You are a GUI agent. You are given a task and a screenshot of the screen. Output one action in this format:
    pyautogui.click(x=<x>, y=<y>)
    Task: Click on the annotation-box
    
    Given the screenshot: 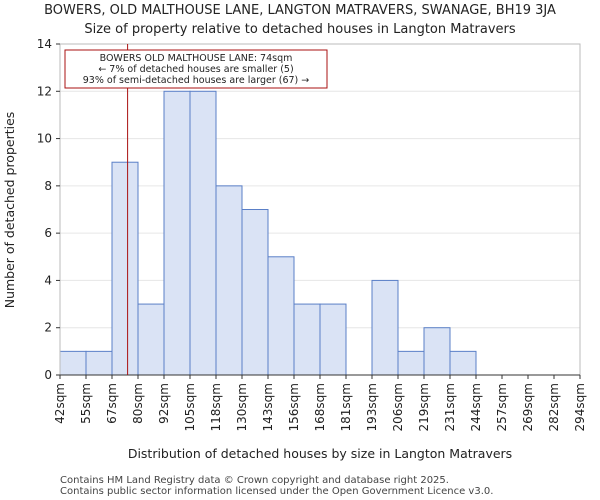 What is the action you would take?
    pyautogui.click(x=196, y=69)
    